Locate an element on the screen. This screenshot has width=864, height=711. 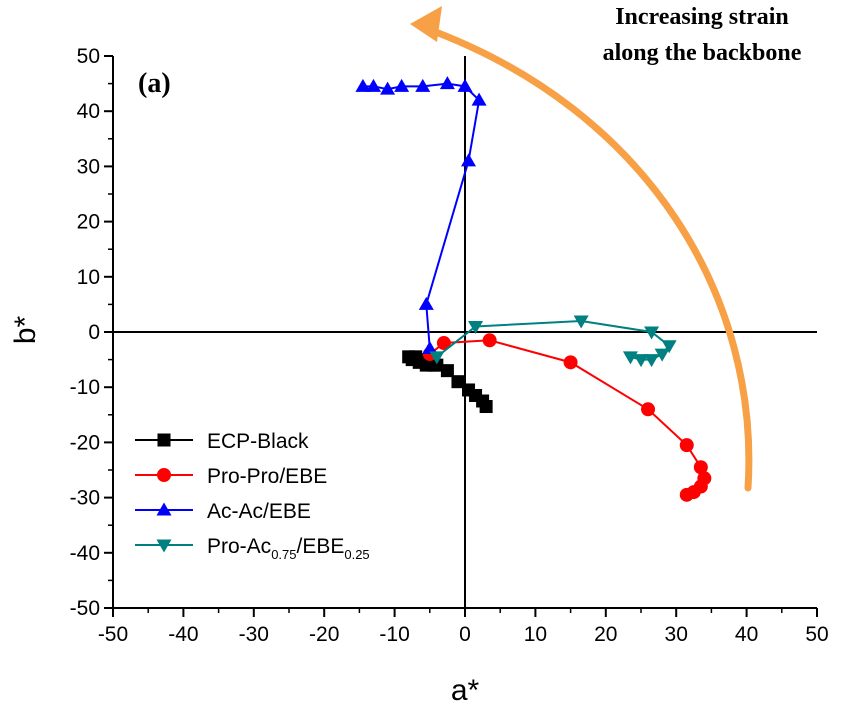
x-tick-label: 0 is located at coordinates (465, 634).